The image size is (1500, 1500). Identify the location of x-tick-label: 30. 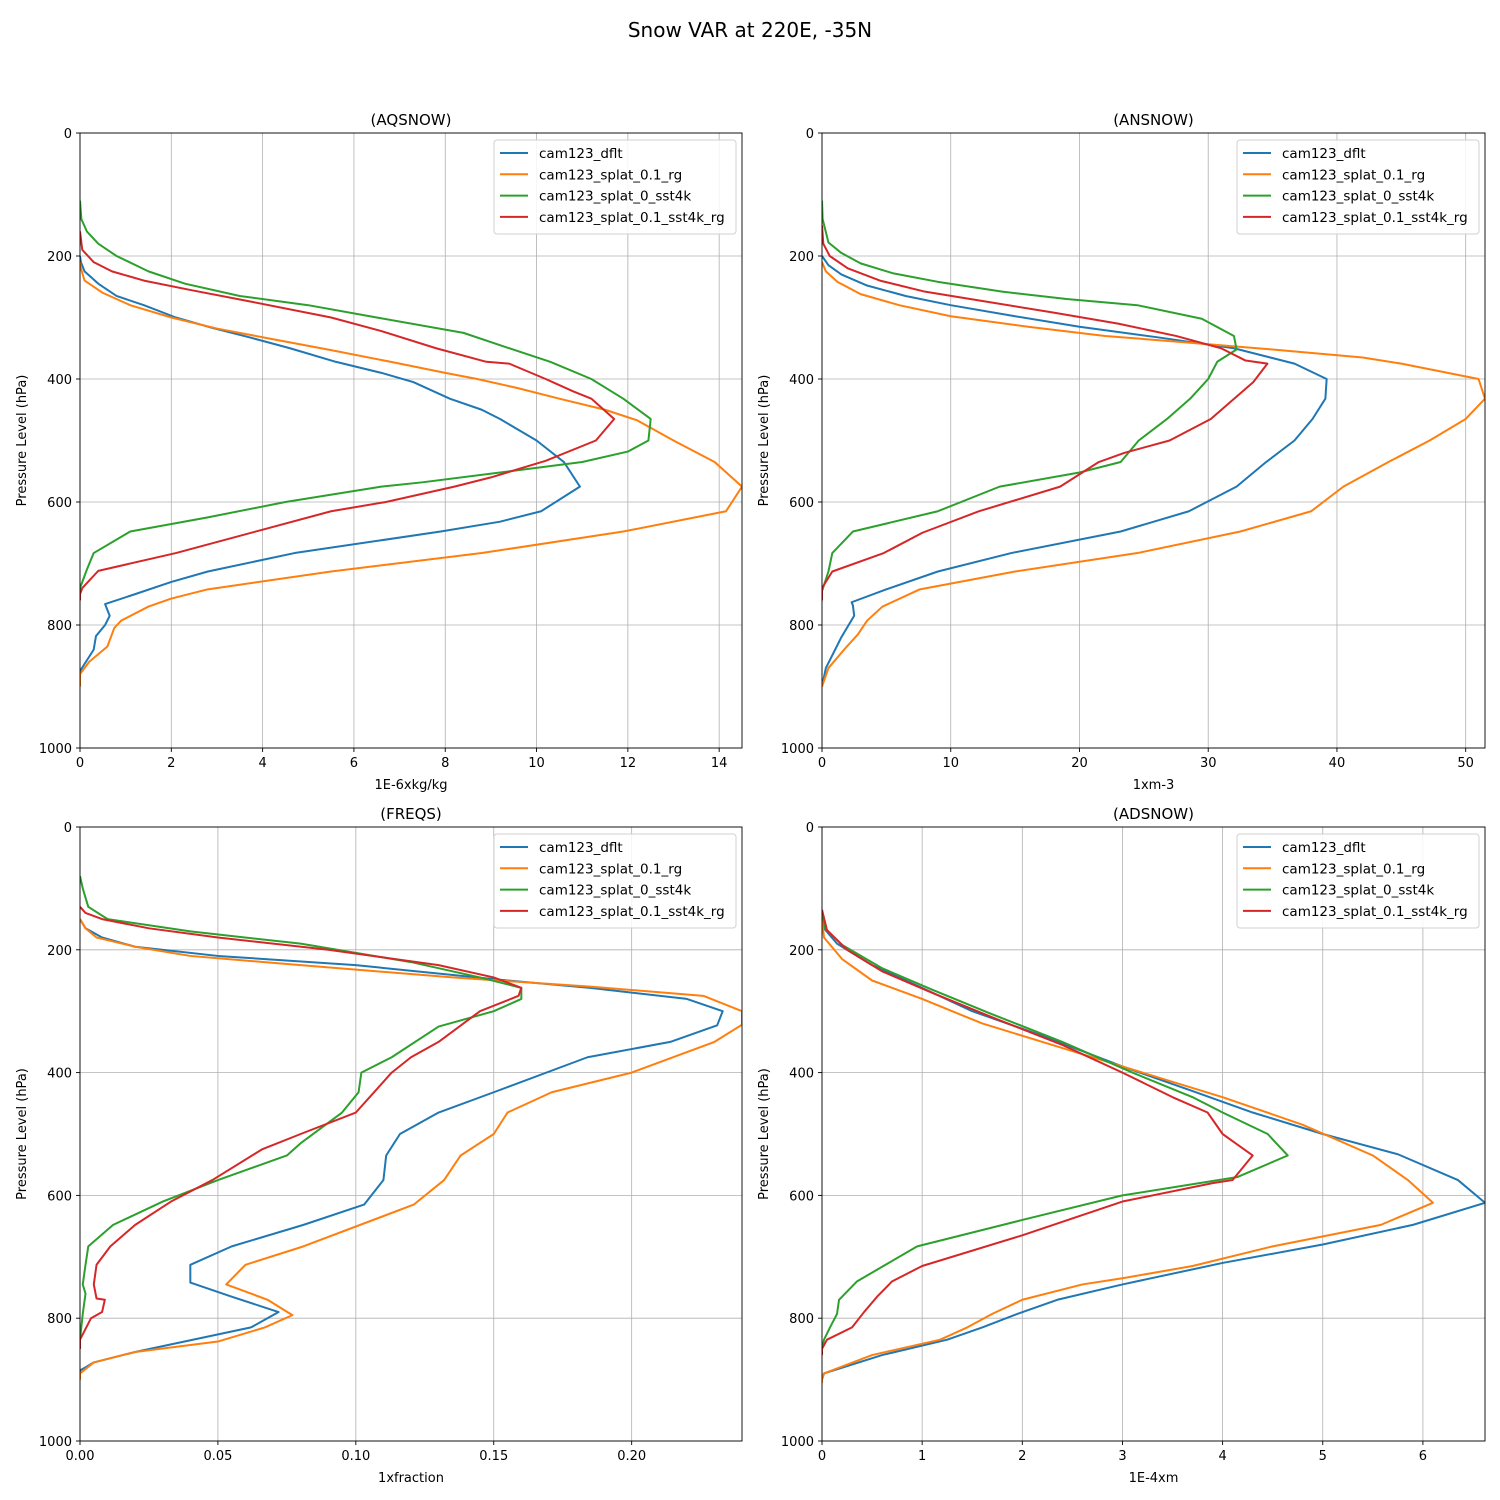
(1208, 763).